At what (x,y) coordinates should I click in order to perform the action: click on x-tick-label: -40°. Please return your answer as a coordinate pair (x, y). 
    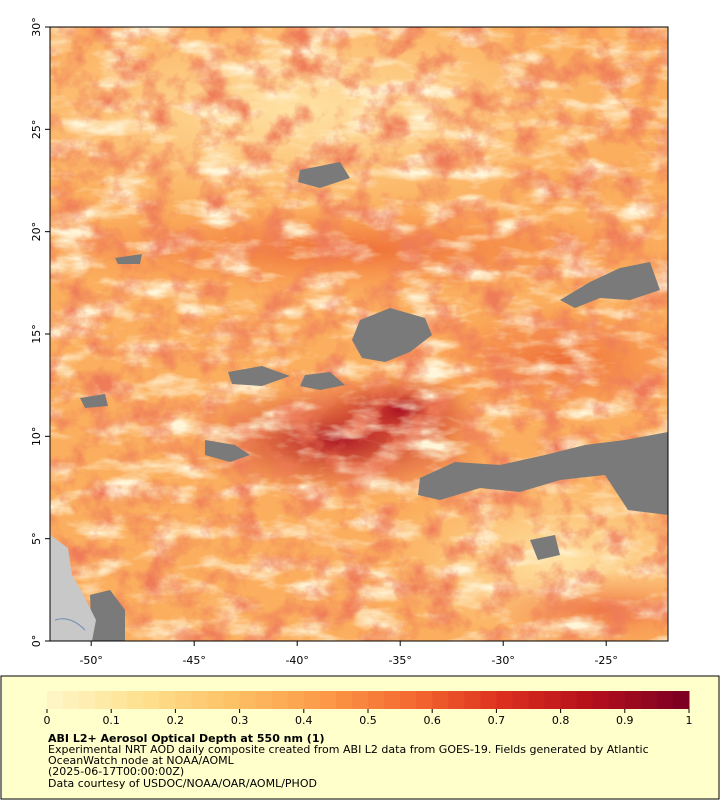
    Looking at the image, I should click on (296, 660).